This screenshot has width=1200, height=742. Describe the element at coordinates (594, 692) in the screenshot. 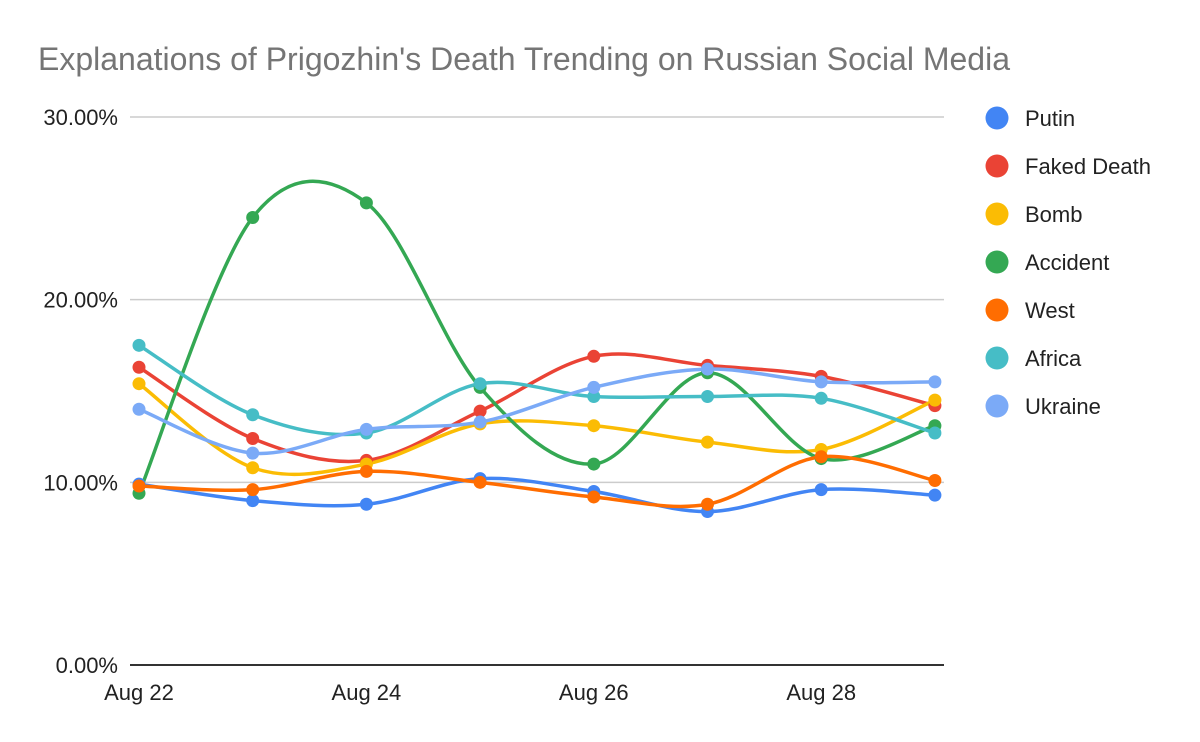

I see `x-tick-label: Aug 26` at that location.